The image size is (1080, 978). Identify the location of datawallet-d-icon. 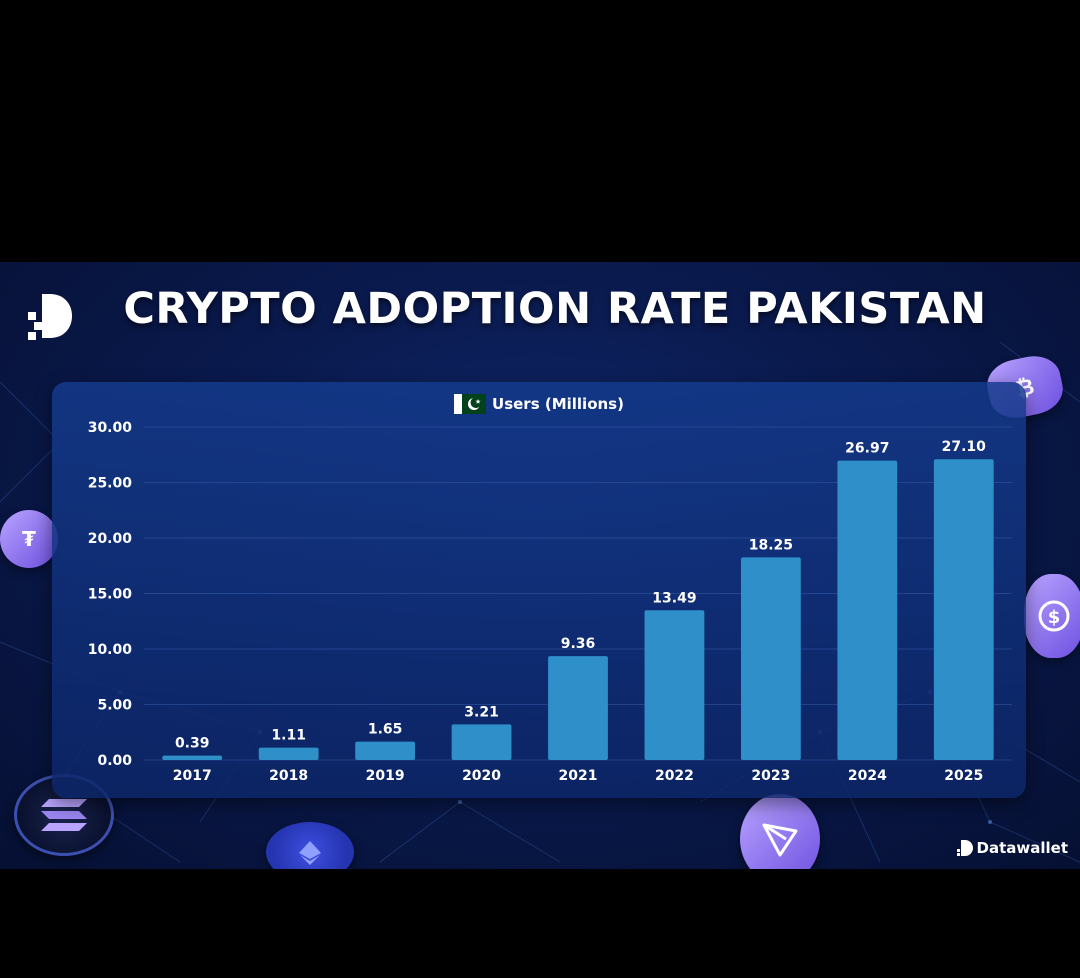
(964, 848).